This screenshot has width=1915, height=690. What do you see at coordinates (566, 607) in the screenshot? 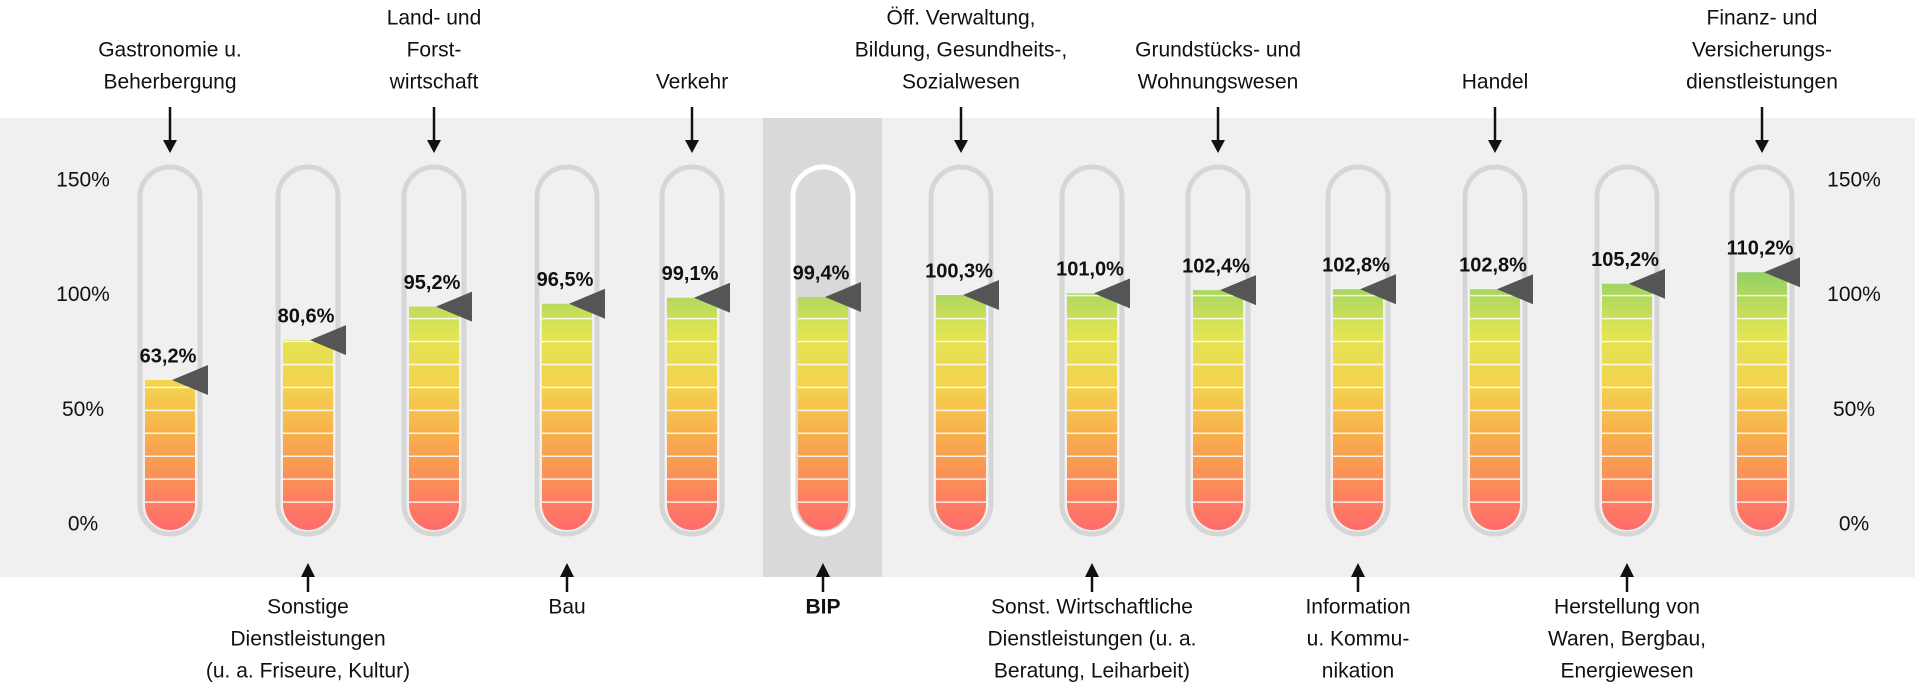
I see `category-label: Bau` at bounding box center [566, 607].